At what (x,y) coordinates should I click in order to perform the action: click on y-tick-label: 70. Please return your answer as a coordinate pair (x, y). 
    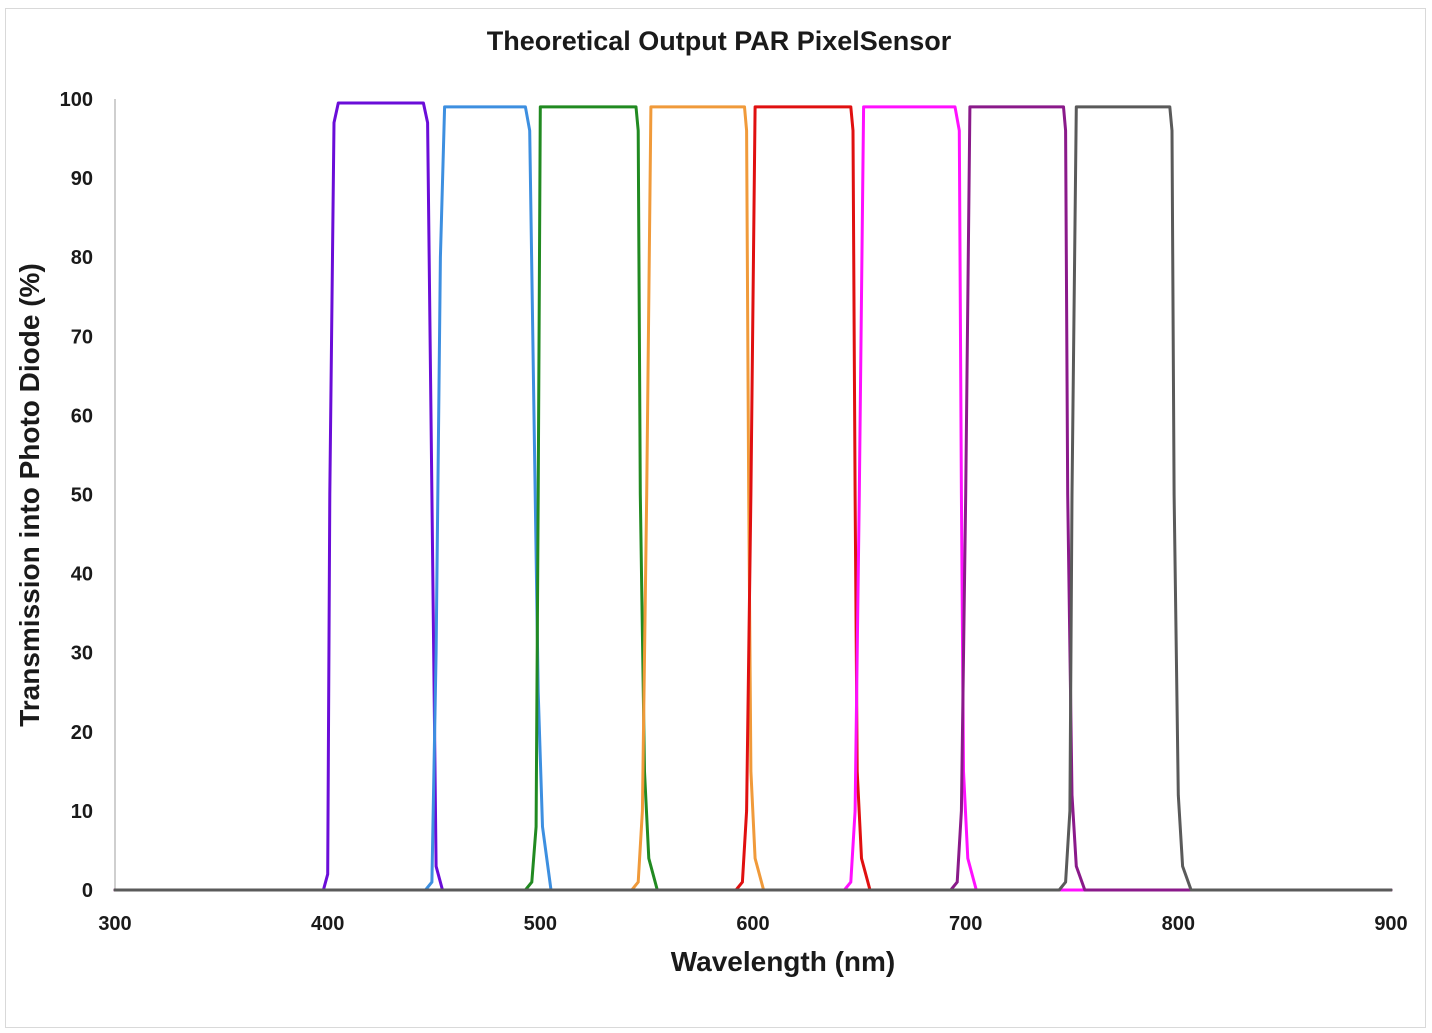
    Looking at the image, I should click on (82, 337).